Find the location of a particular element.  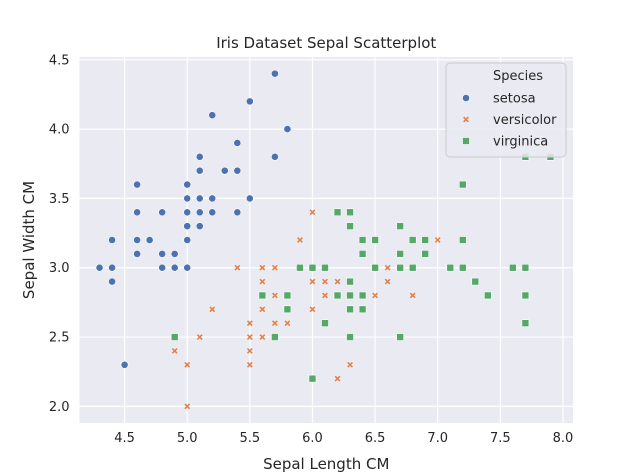

x-tick-label: 6.5 is located at coordinates (375, 438).